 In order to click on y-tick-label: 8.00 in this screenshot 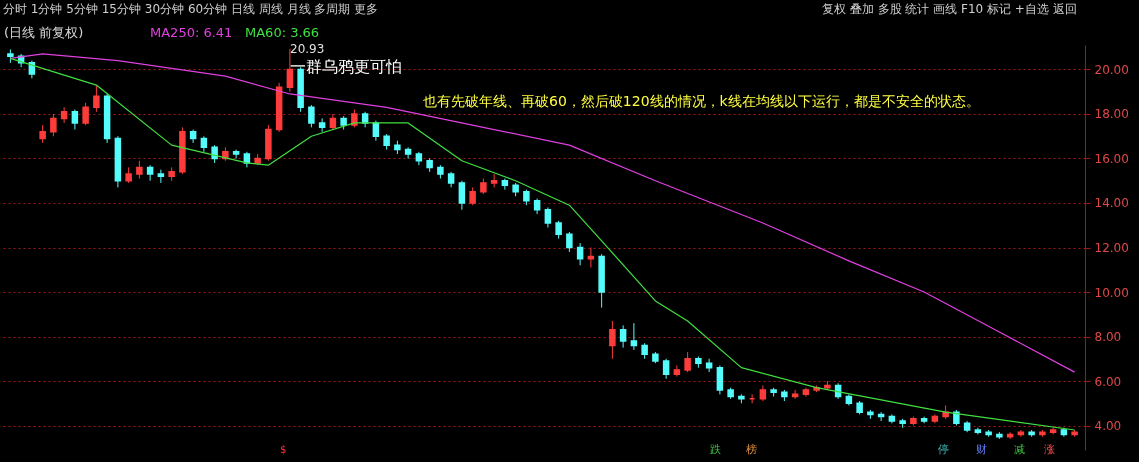, I will do `click(1108, 337)`.